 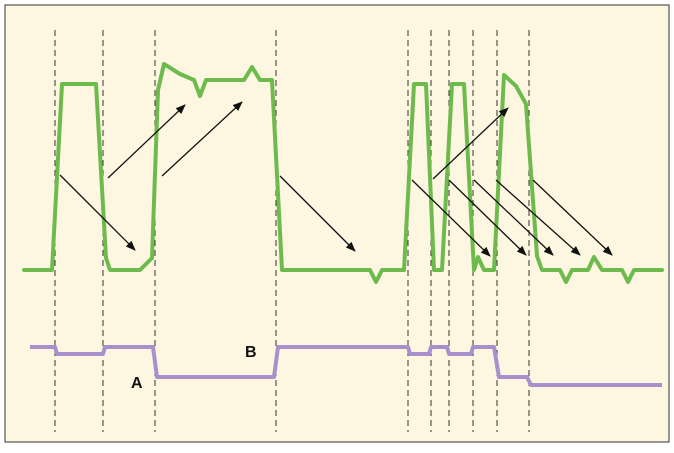 What do you see at coordinates (346, 366) in the screenshot?
I see `bottom-signal-trace` at bounding box center [346, 366].